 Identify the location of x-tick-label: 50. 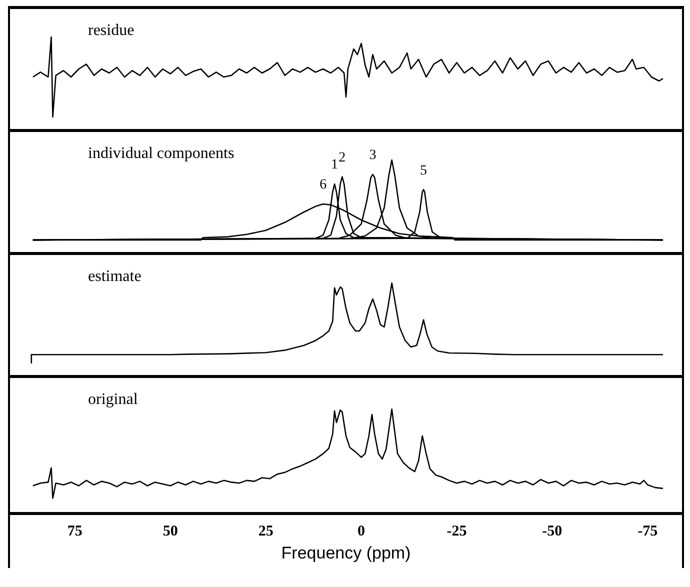
(170, 531).